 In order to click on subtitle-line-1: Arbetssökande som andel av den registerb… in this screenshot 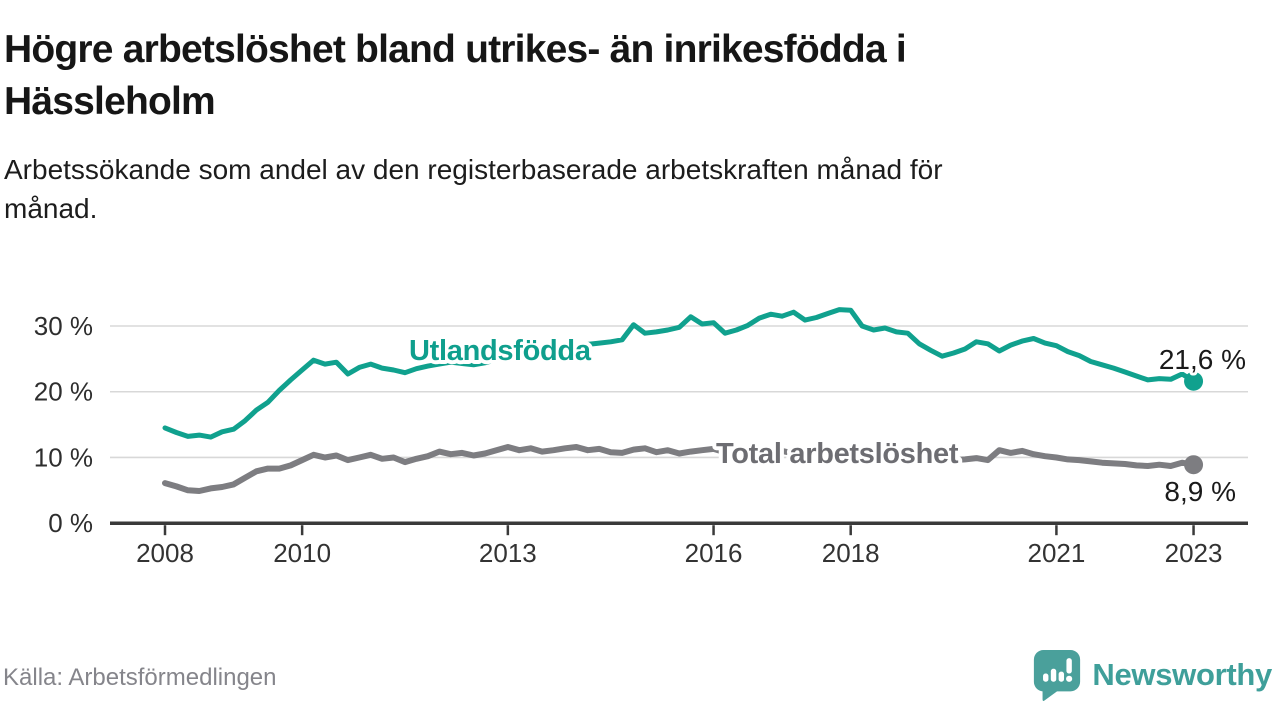, I will do `click(473, 169)`.